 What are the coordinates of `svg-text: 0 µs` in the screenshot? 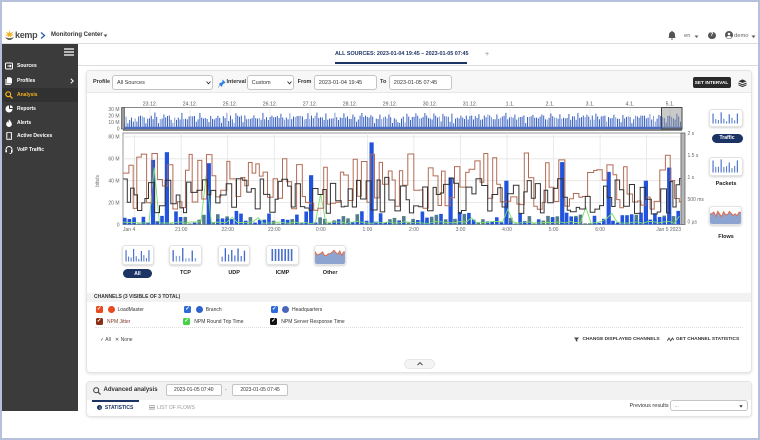 It's located at (693, 222).